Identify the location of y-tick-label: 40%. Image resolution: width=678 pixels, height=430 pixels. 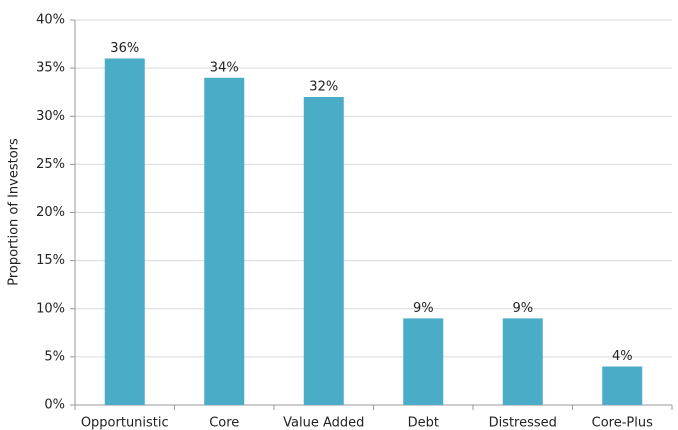
(50, 20).